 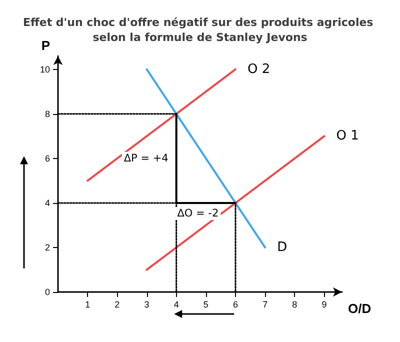 What do you see at coordinates (198, 213) in the screenshot?
I see `annotation: ΔO = -2` at bounding box center [198, 213].